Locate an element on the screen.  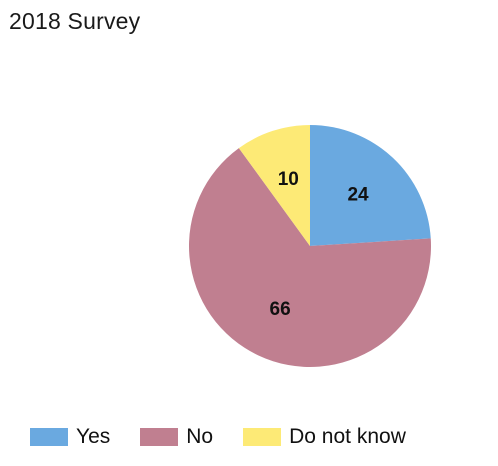
legend-swatch-yes is located at coordinates (49, 437).